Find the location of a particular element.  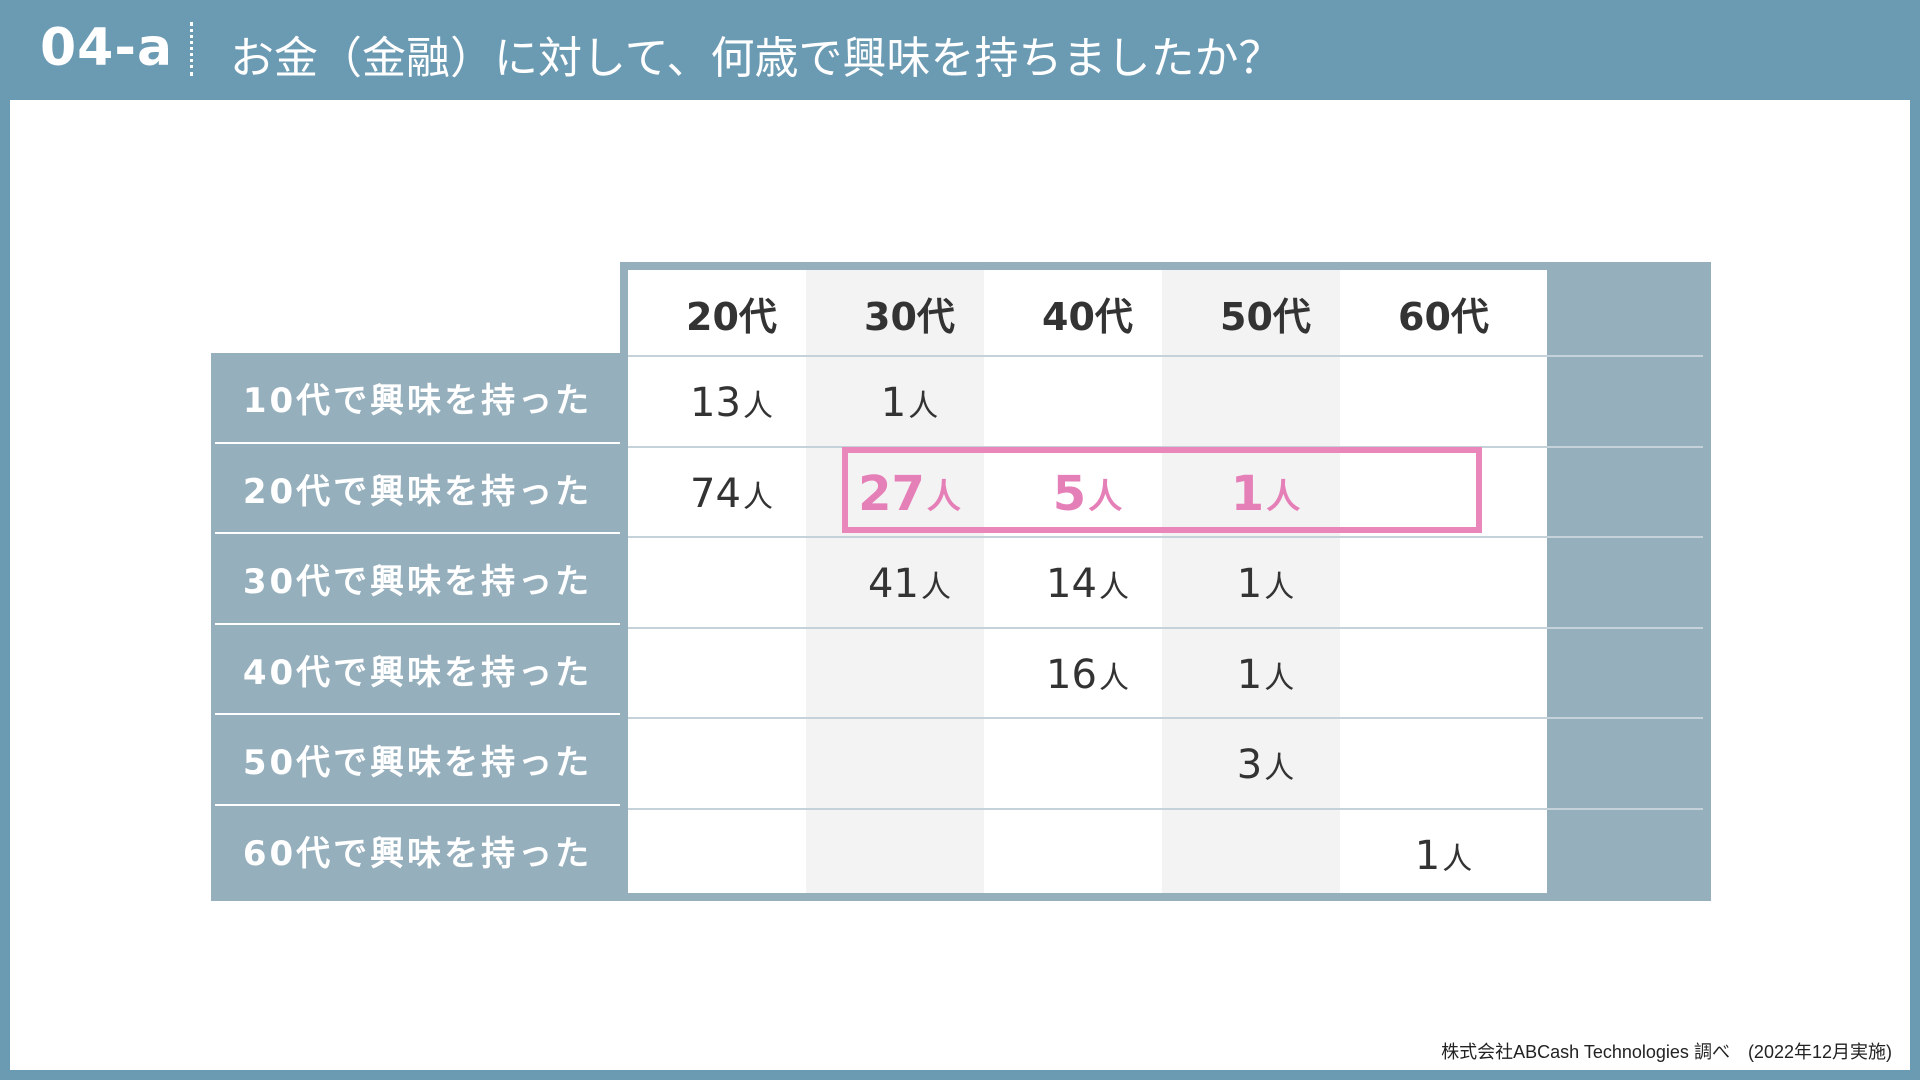

header-bar: 04-a お金（金融）に対して、何歳で興味を持ちましたか？ is located at coordinates (960, 50).